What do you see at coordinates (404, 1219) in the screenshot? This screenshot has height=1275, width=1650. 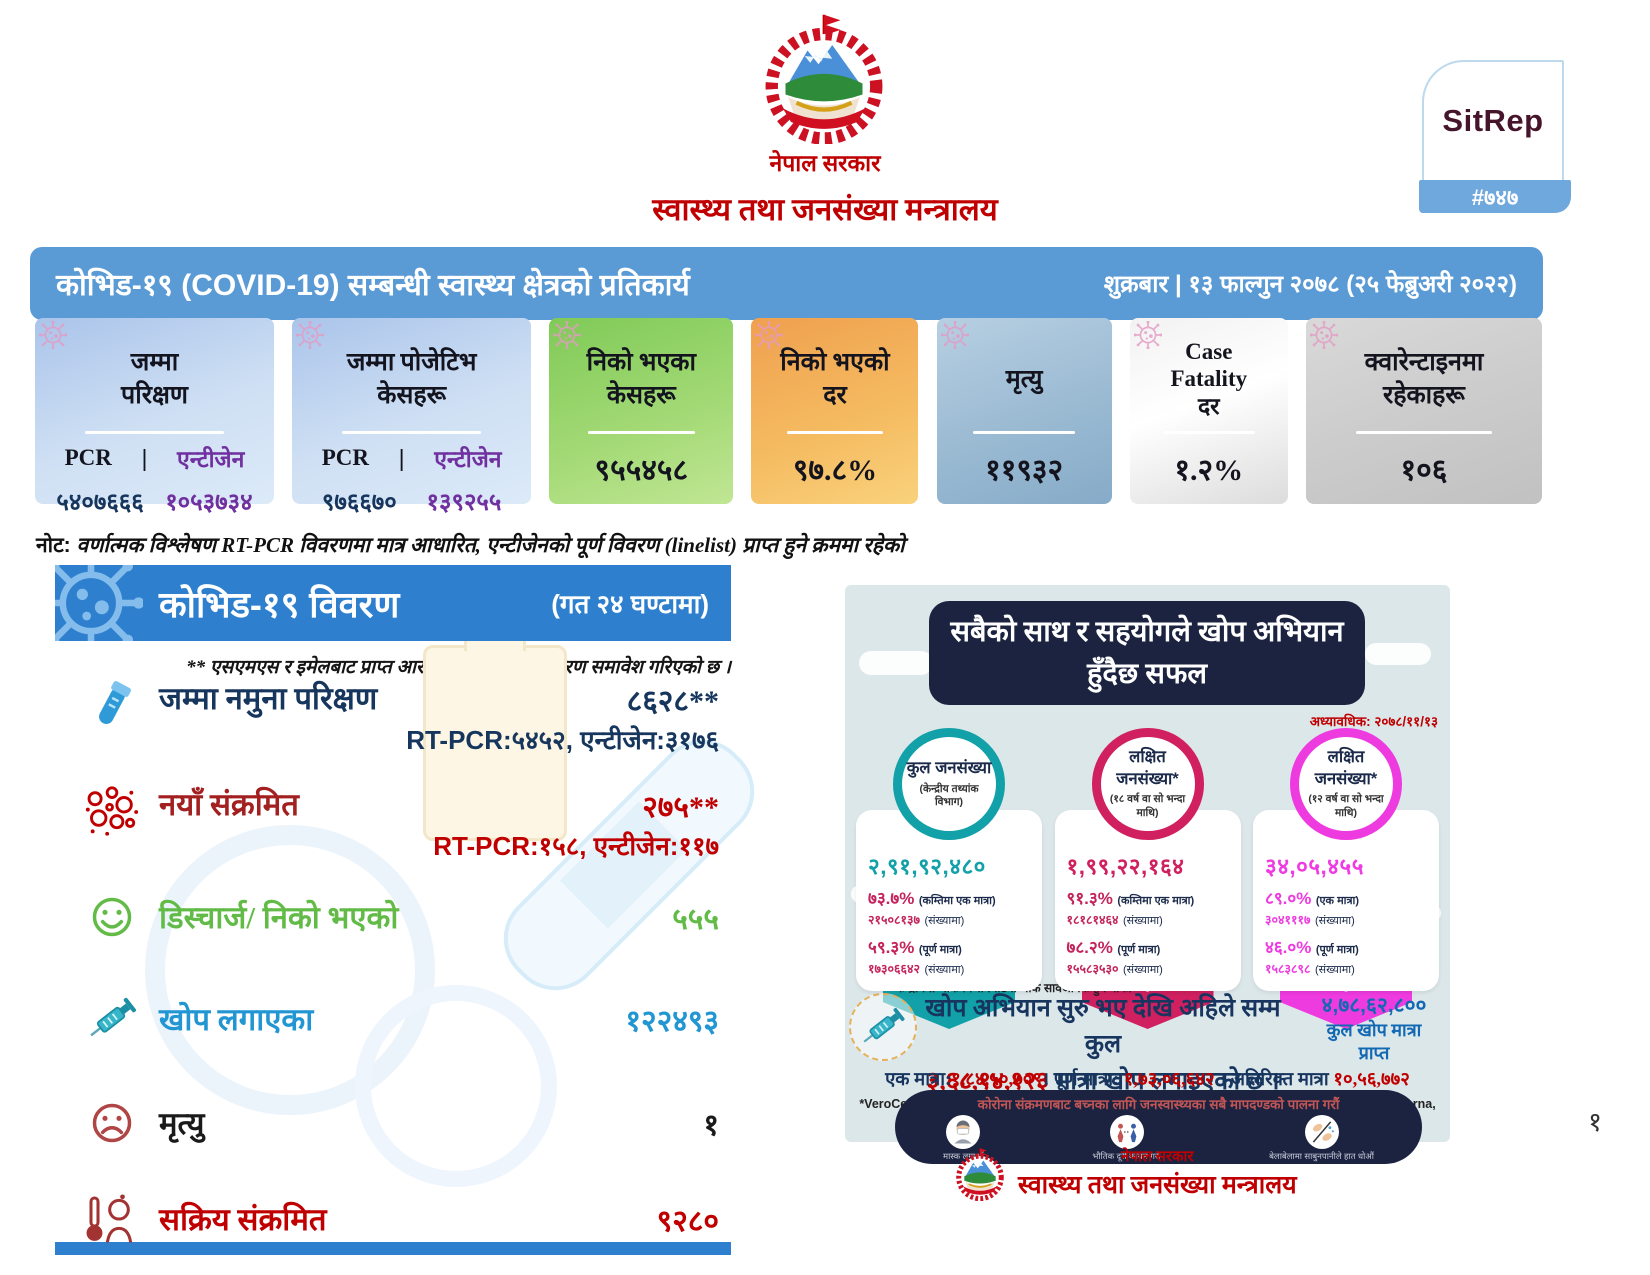 I see `row-active-infected: सक्रिय संक्रमित ९२८०` at bounding box center [404, 1219].